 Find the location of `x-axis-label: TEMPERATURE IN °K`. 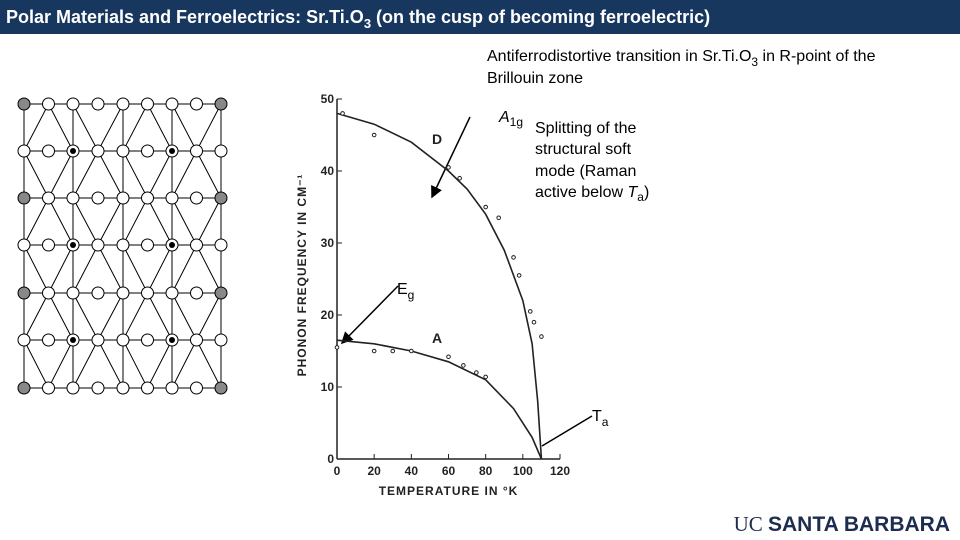

x-axis-label: TEMPERATURE IN °K is located at coordinates (449, 491).